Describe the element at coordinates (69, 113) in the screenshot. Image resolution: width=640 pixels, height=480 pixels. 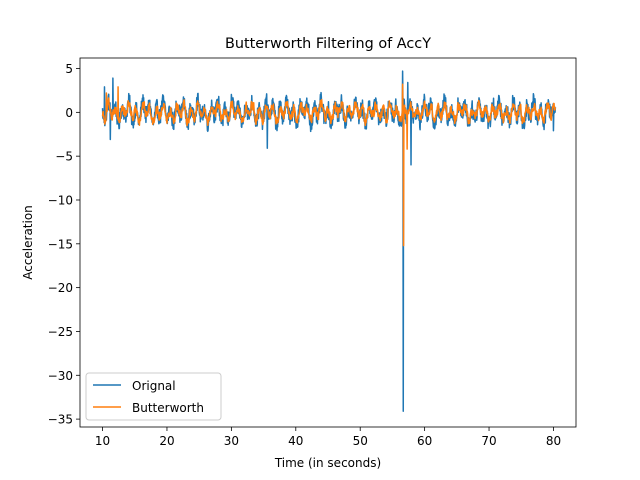
I see `y-tick-label: 0` at that location.